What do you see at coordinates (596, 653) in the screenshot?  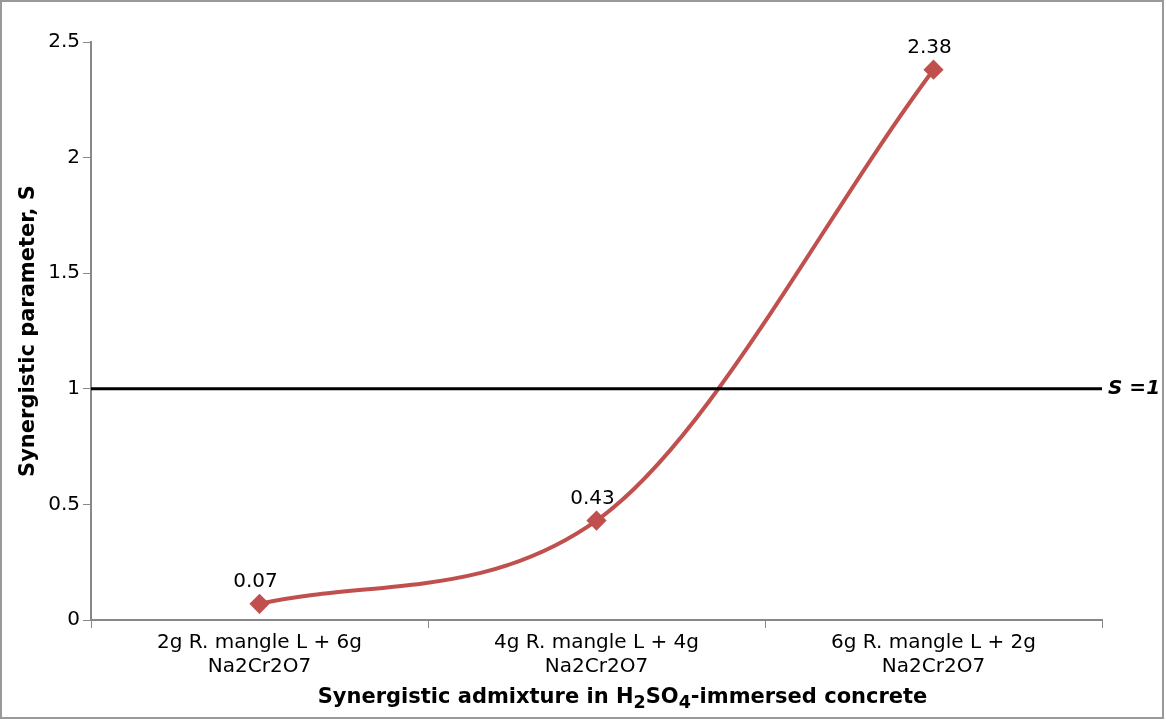 I see `x-tick-label: 4g R. mangle L + 4g Na2Cr2O7` at bounding box center [596, 653].